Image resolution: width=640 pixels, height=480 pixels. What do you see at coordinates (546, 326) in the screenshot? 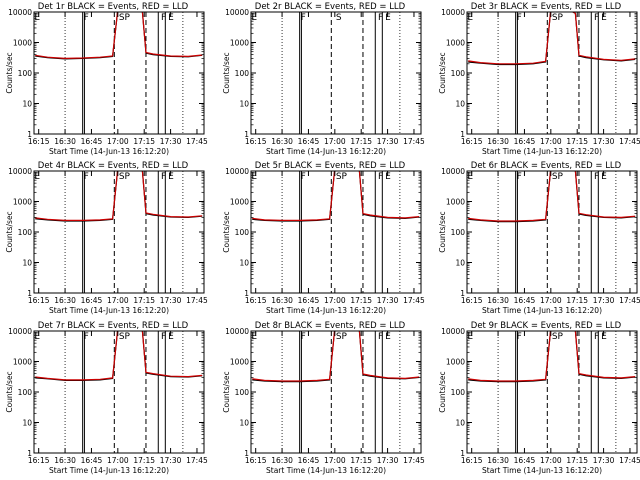
I see `panel-title: Det 9r BLACK = Events, RED = LLD` at bounding box center [546, 326].